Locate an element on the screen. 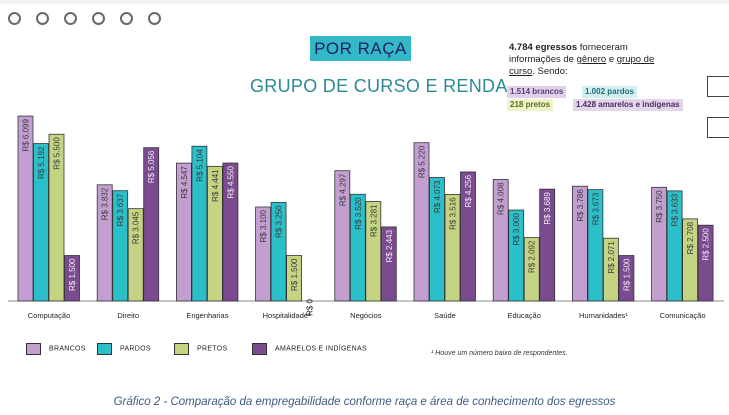 The height and width of the screenshot is (415, 729). bar-comunicacao-brancos is located at coordinates (659, 244).